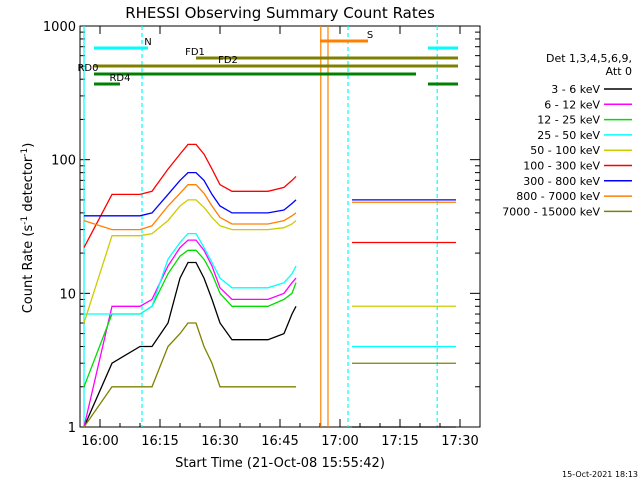 The height and width of the screenshot is (480, 640). What do you see at coordinates (551, 211) in the screenshot?
I see `legend-label: 7000 - 15000 keV` at bounding box center [551, 211].